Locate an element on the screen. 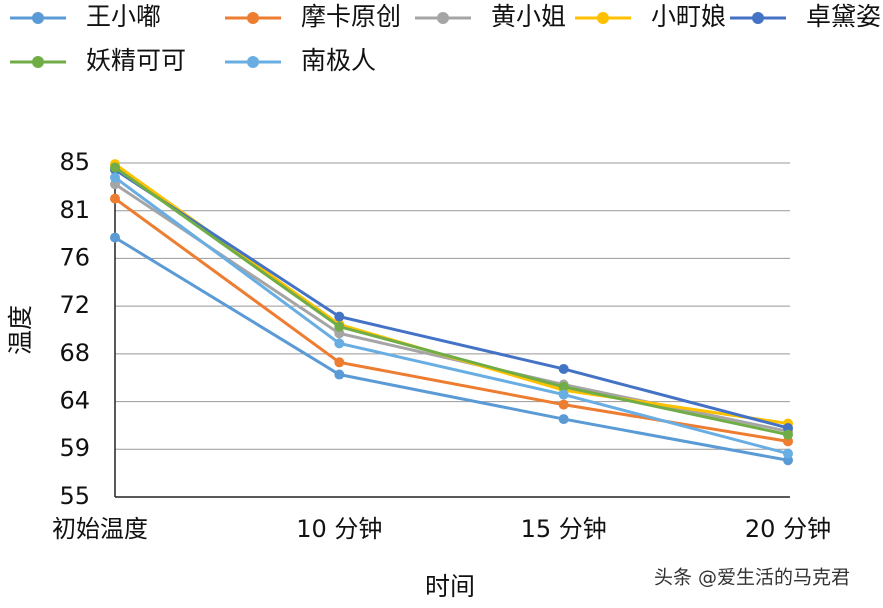 Image resolution: width=883 pixels, height=608 pixels. x-tick-label: 20 分钟 is located at coordinates (788, 529).